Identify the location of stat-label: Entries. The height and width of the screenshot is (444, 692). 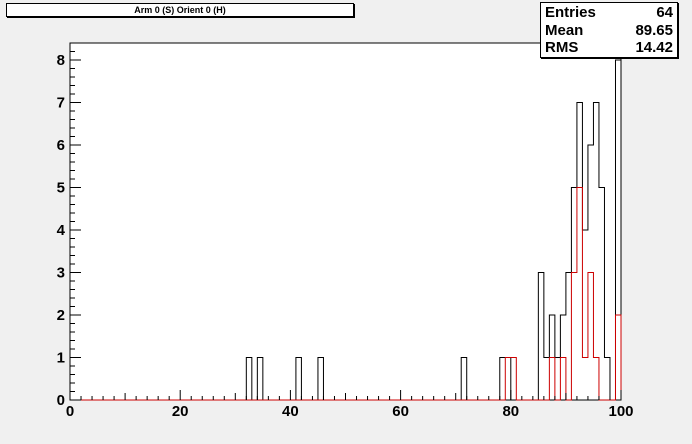
(570, 12).